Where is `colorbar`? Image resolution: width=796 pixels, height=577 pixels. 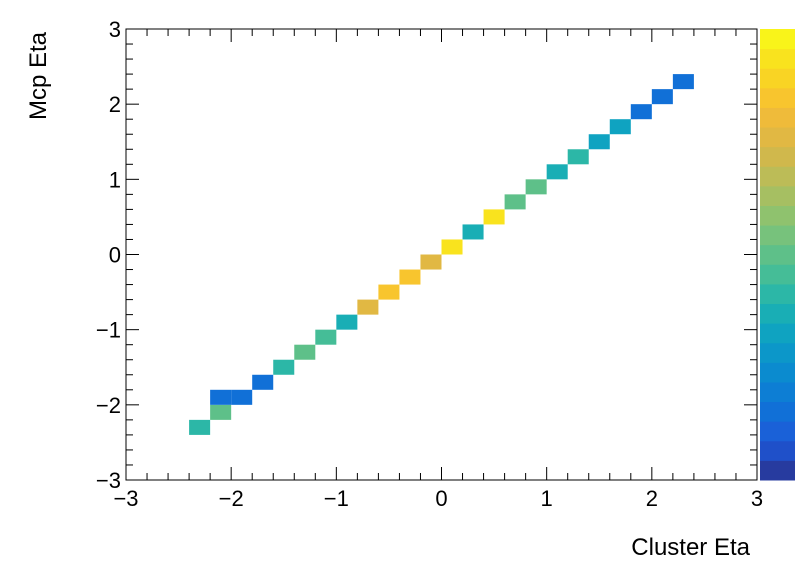
colorbar is located at coordinates (777, 255).